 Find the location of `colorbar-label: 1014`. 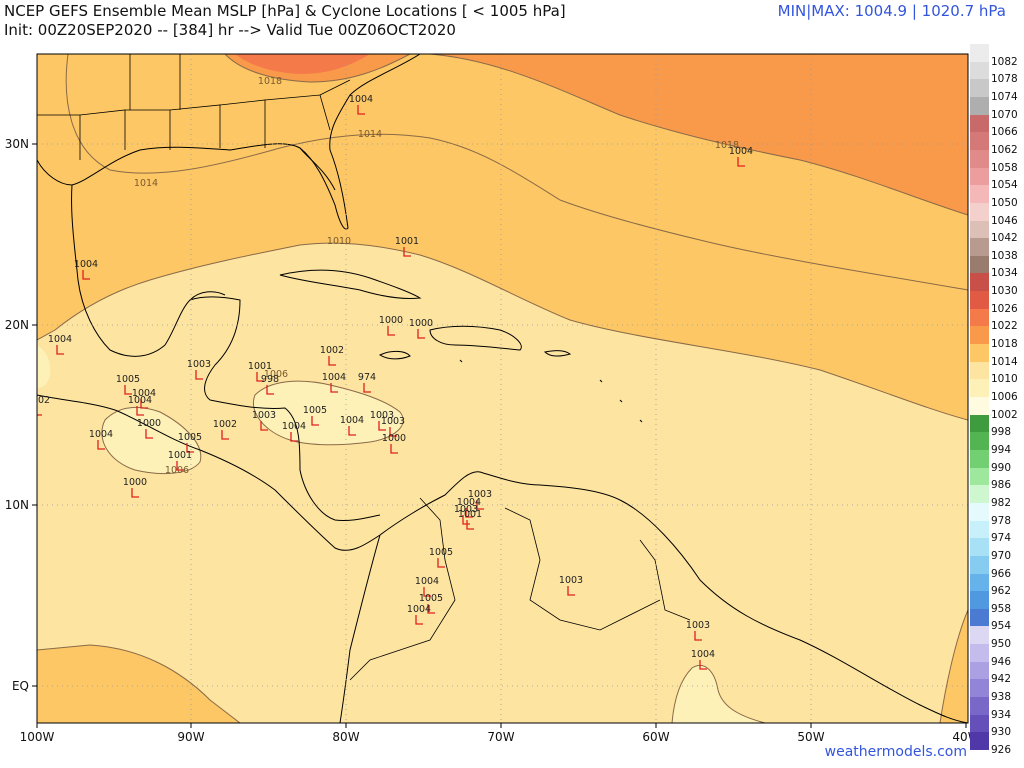

colorbar-label: 1014 is located at coordinates (1004, 361).